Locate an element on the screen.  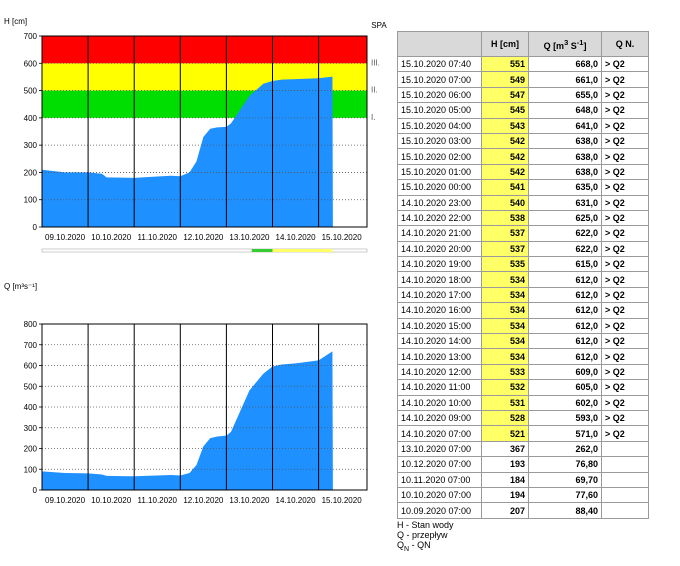
cell-date: 14.10.2020 22:00 is located at coordinates (439, 218).